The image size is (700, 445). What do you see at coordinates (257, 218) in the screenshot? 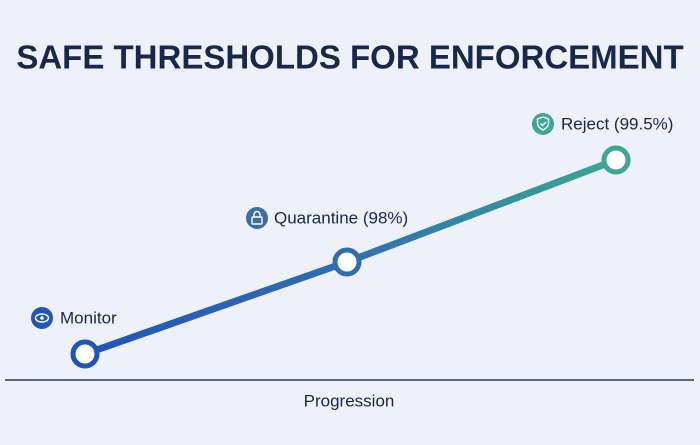
I see `quarantine-icon` at bounding box center [257, 218].